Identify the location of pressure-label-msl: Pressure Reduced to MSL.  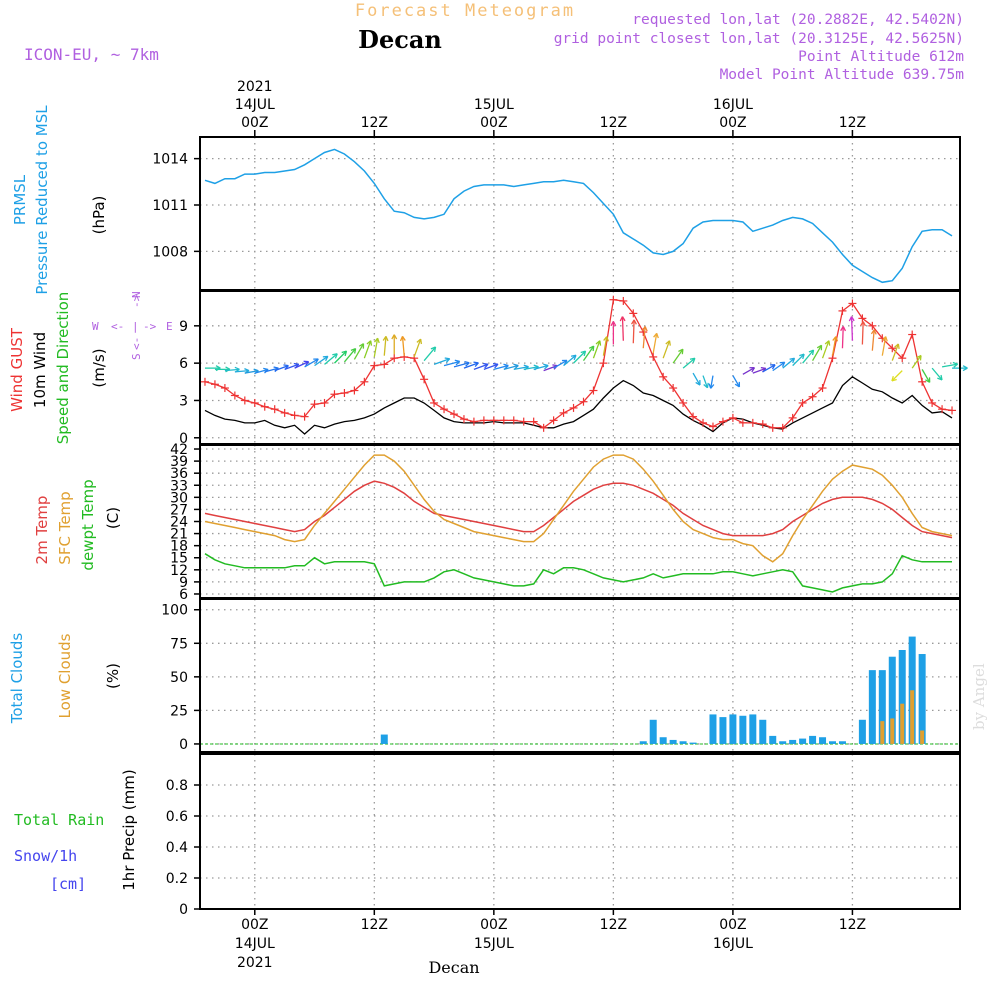
(42, 200).